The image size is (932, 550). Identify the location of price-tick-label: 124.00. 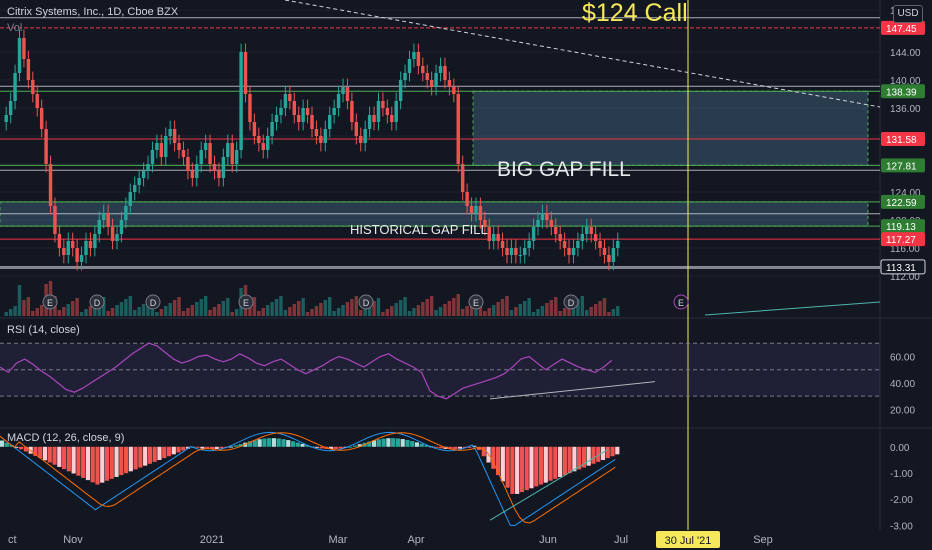
(905, 193).